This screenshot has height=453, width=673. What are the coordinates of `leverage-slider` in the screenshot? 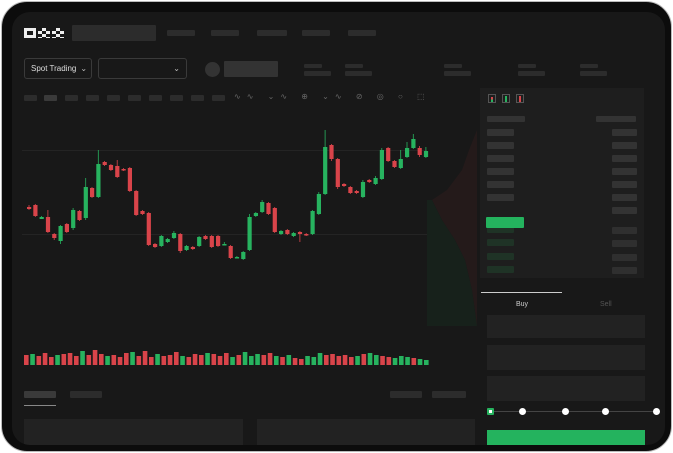 It's located at (574, 411).